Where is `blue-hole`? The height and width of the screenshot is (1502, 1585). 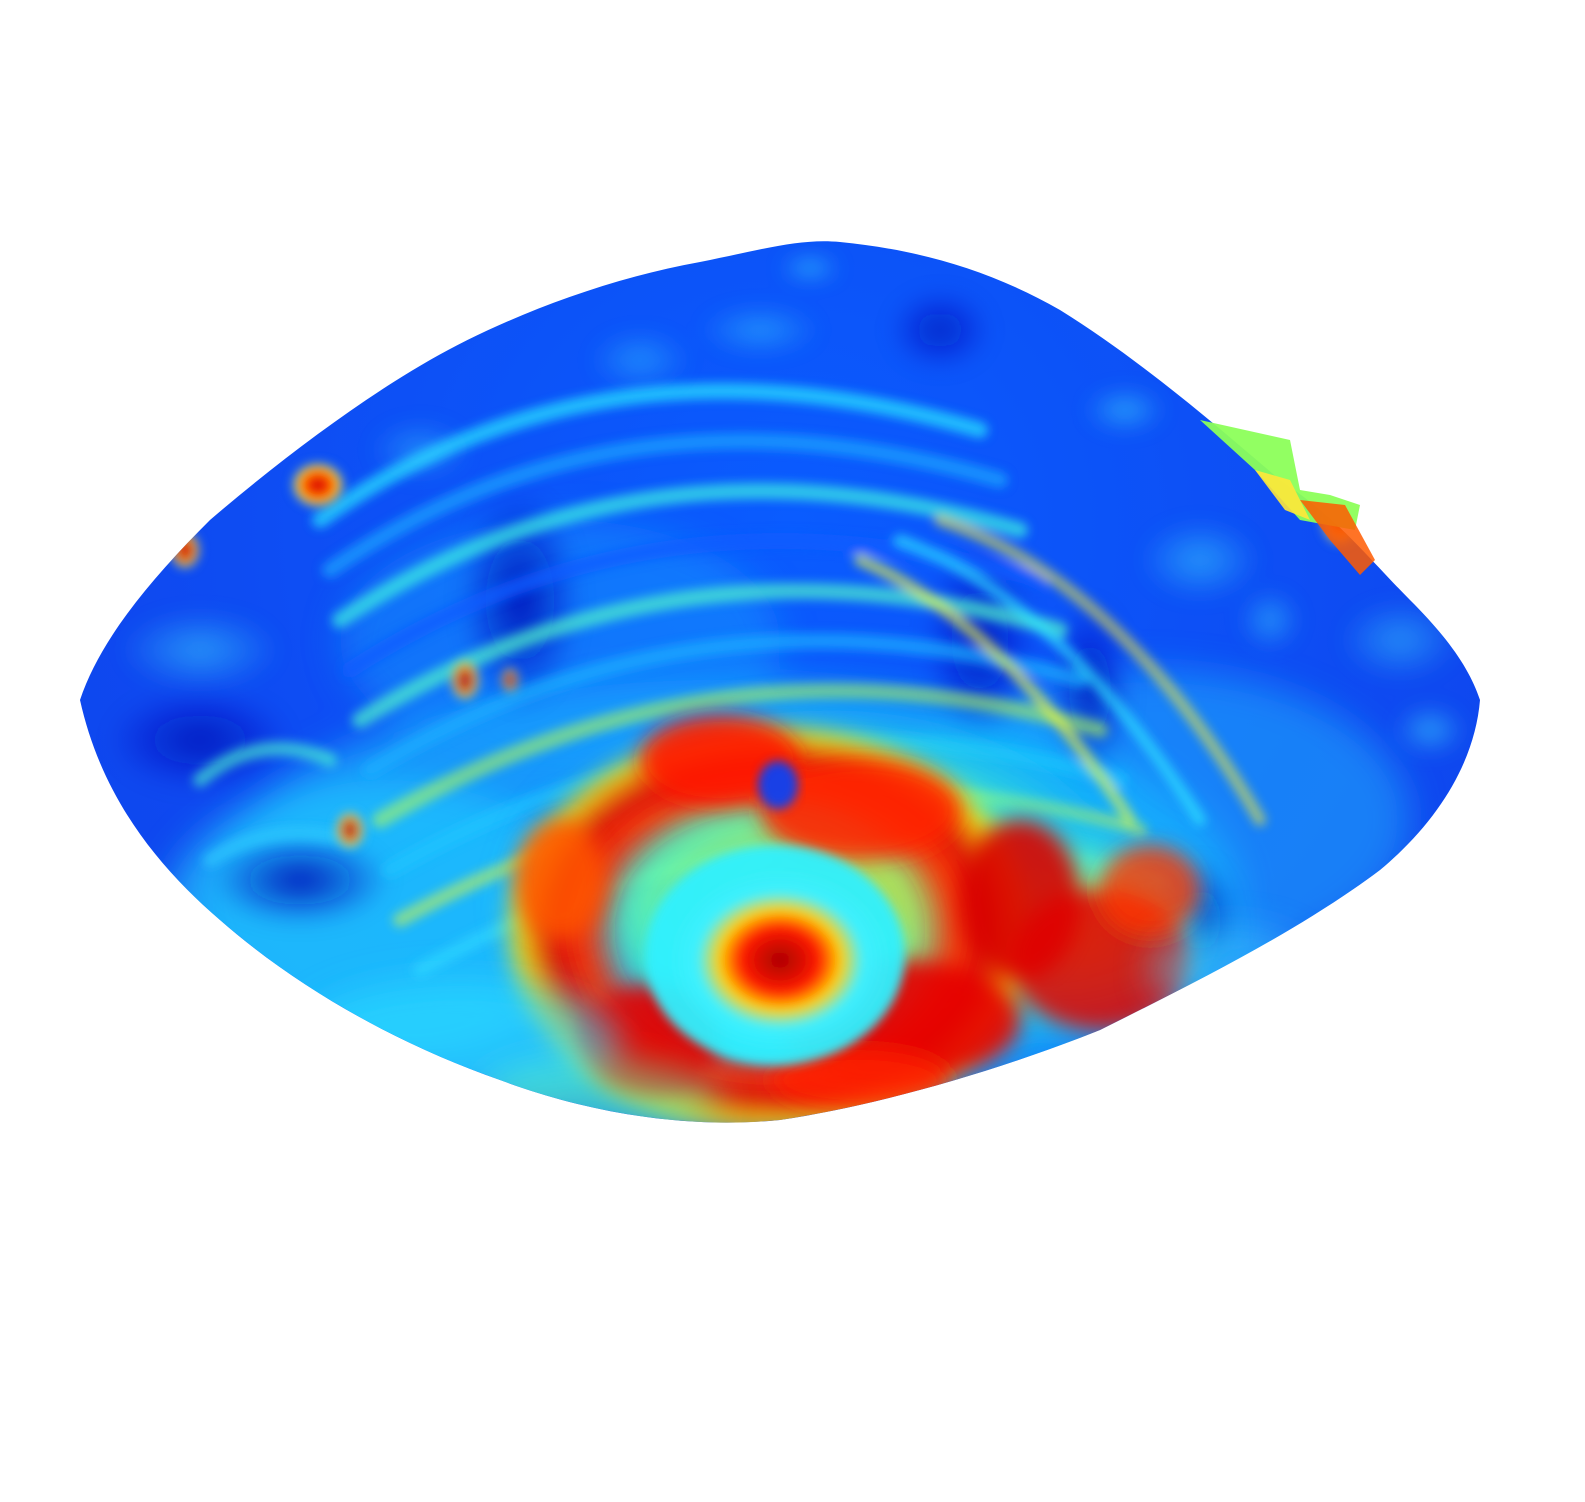
blue-hole is located at coordinates (778, 785).